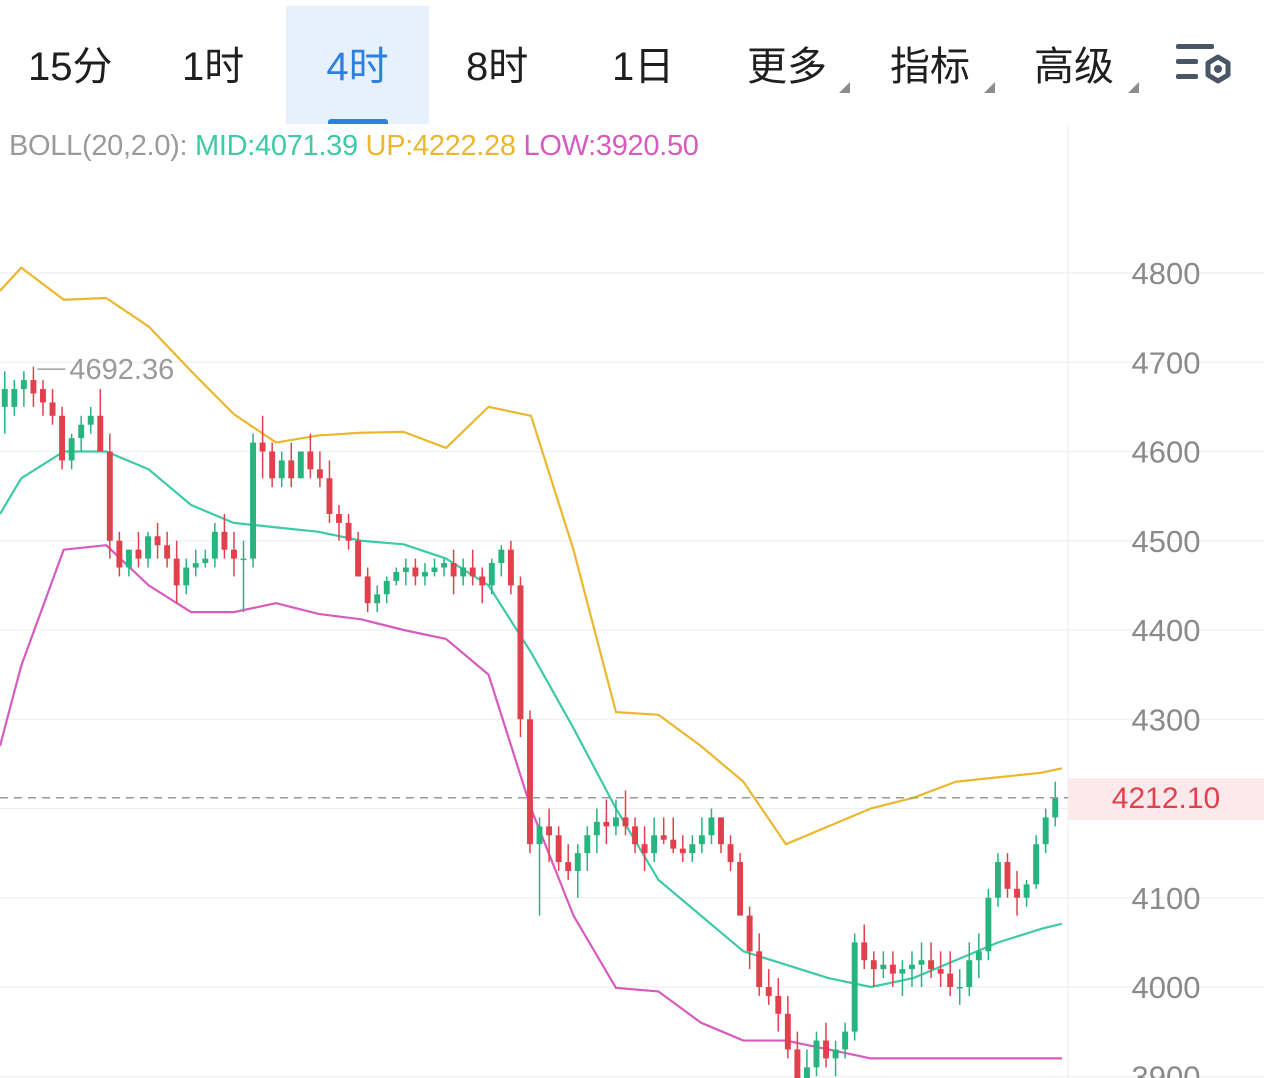  I want to click on tab-indicators: 指标, so click(943, 65).